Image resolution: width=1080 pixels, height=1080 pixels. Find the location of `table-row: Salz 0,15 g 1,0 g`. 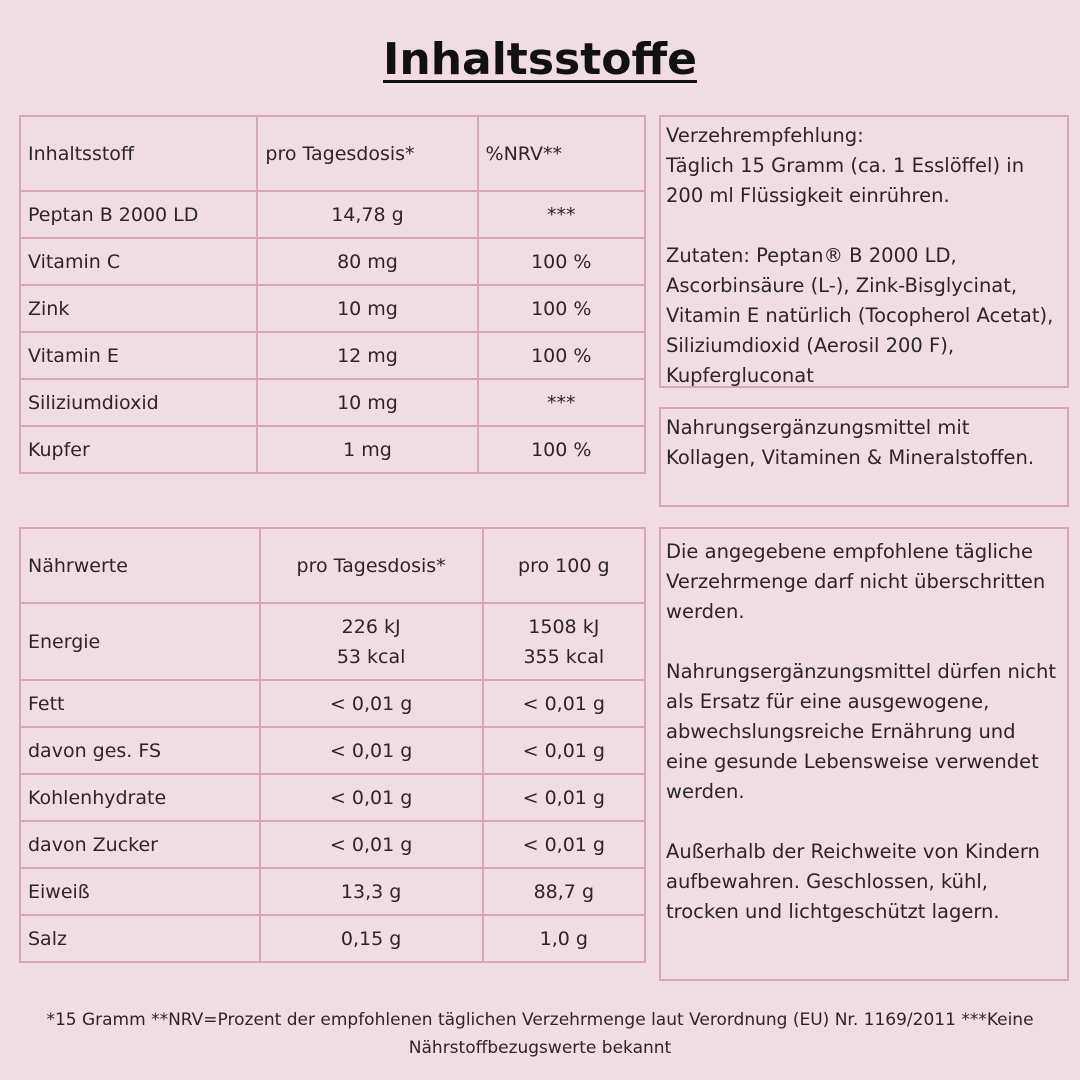

table-row: Salz 0,15 g 1,0 g is located at coordinates (333, 938).